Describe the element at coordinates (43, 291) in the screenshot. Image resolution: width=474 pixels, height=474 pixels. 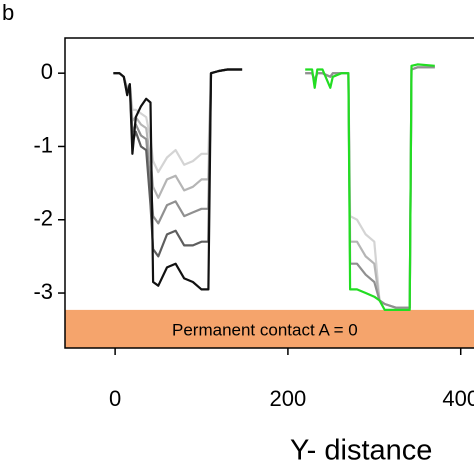
I see `y-tick-label: -3` at that location.